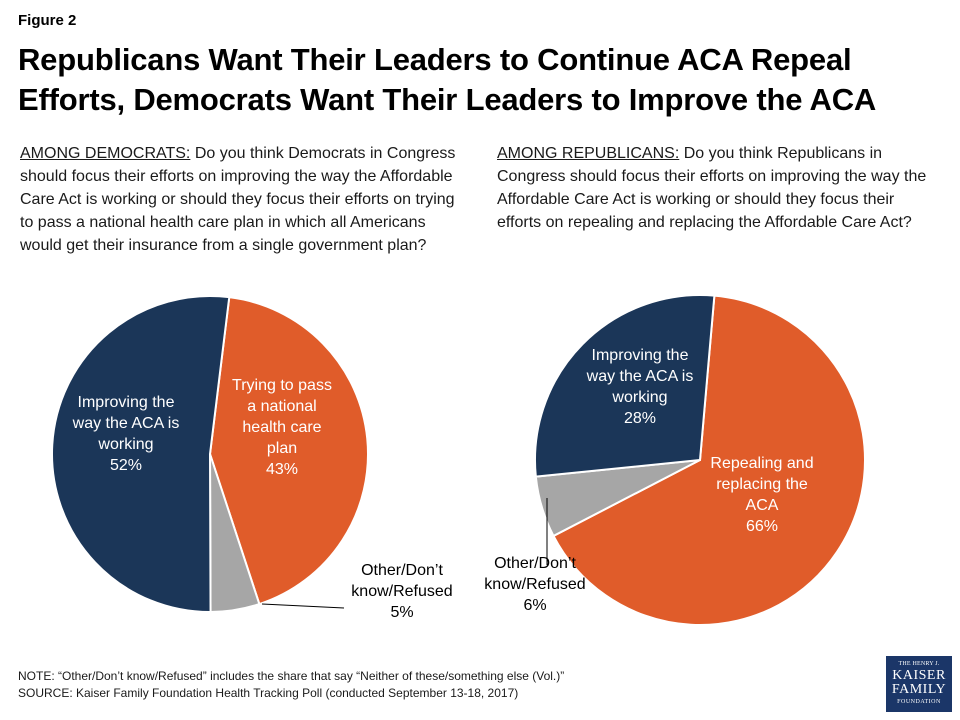 This screenshot has width=960, height=720. I want to click on leader-line, so click(303, 606).